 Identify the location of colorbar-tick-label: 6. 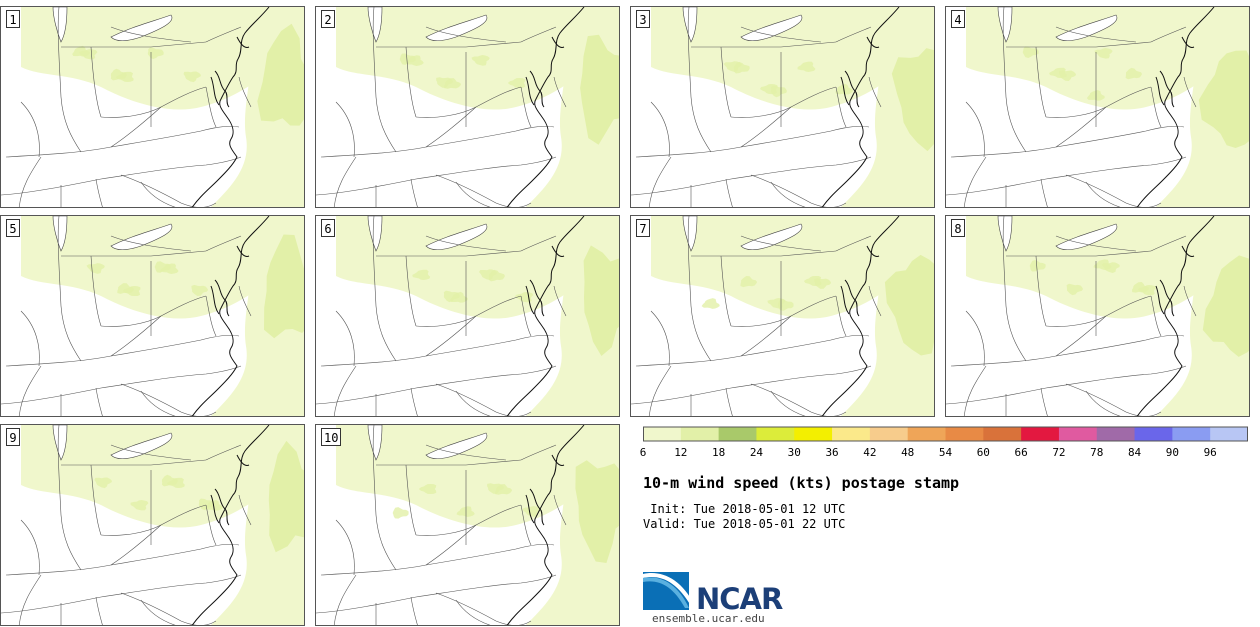
(643, 452).